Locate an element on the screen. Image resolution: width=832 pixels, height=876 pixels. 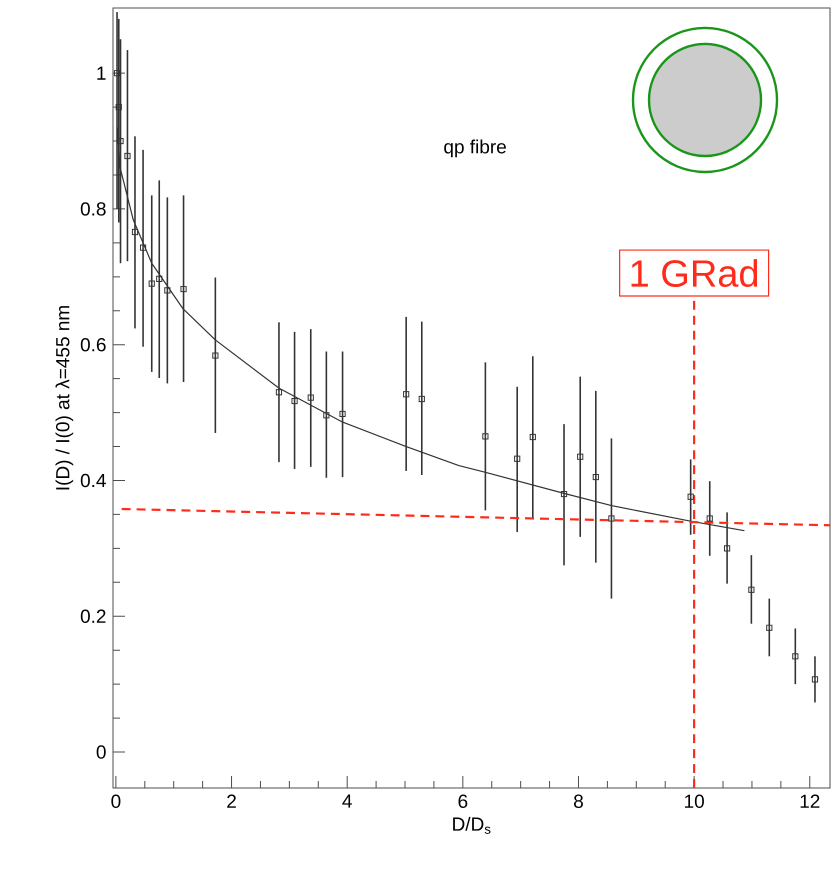
y-tick-label: 1 is located at coordinates (101, 73).